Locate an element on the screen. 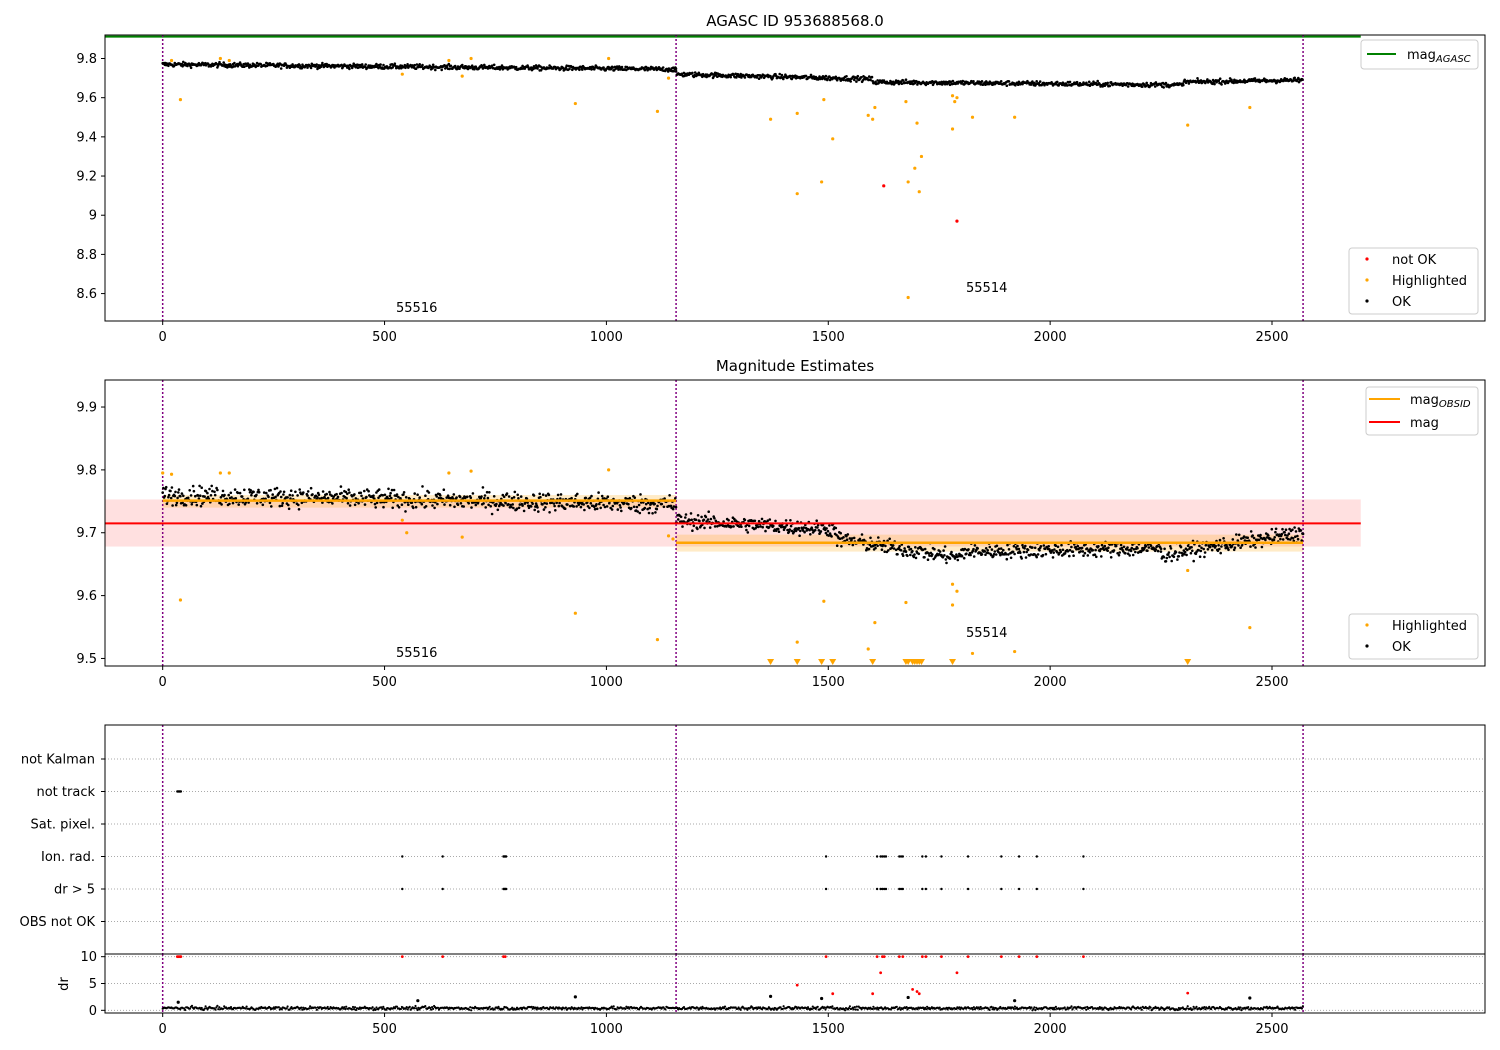  legend-marker-ok is located at coordinates (1367, 301).